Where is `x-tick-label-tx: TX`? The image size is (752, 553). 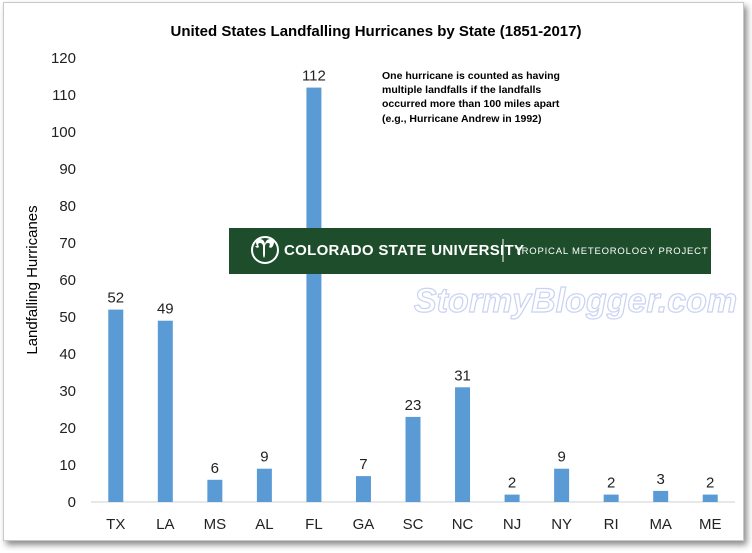 x-tick-label-tx: TX is located at coordinates (115, 524).